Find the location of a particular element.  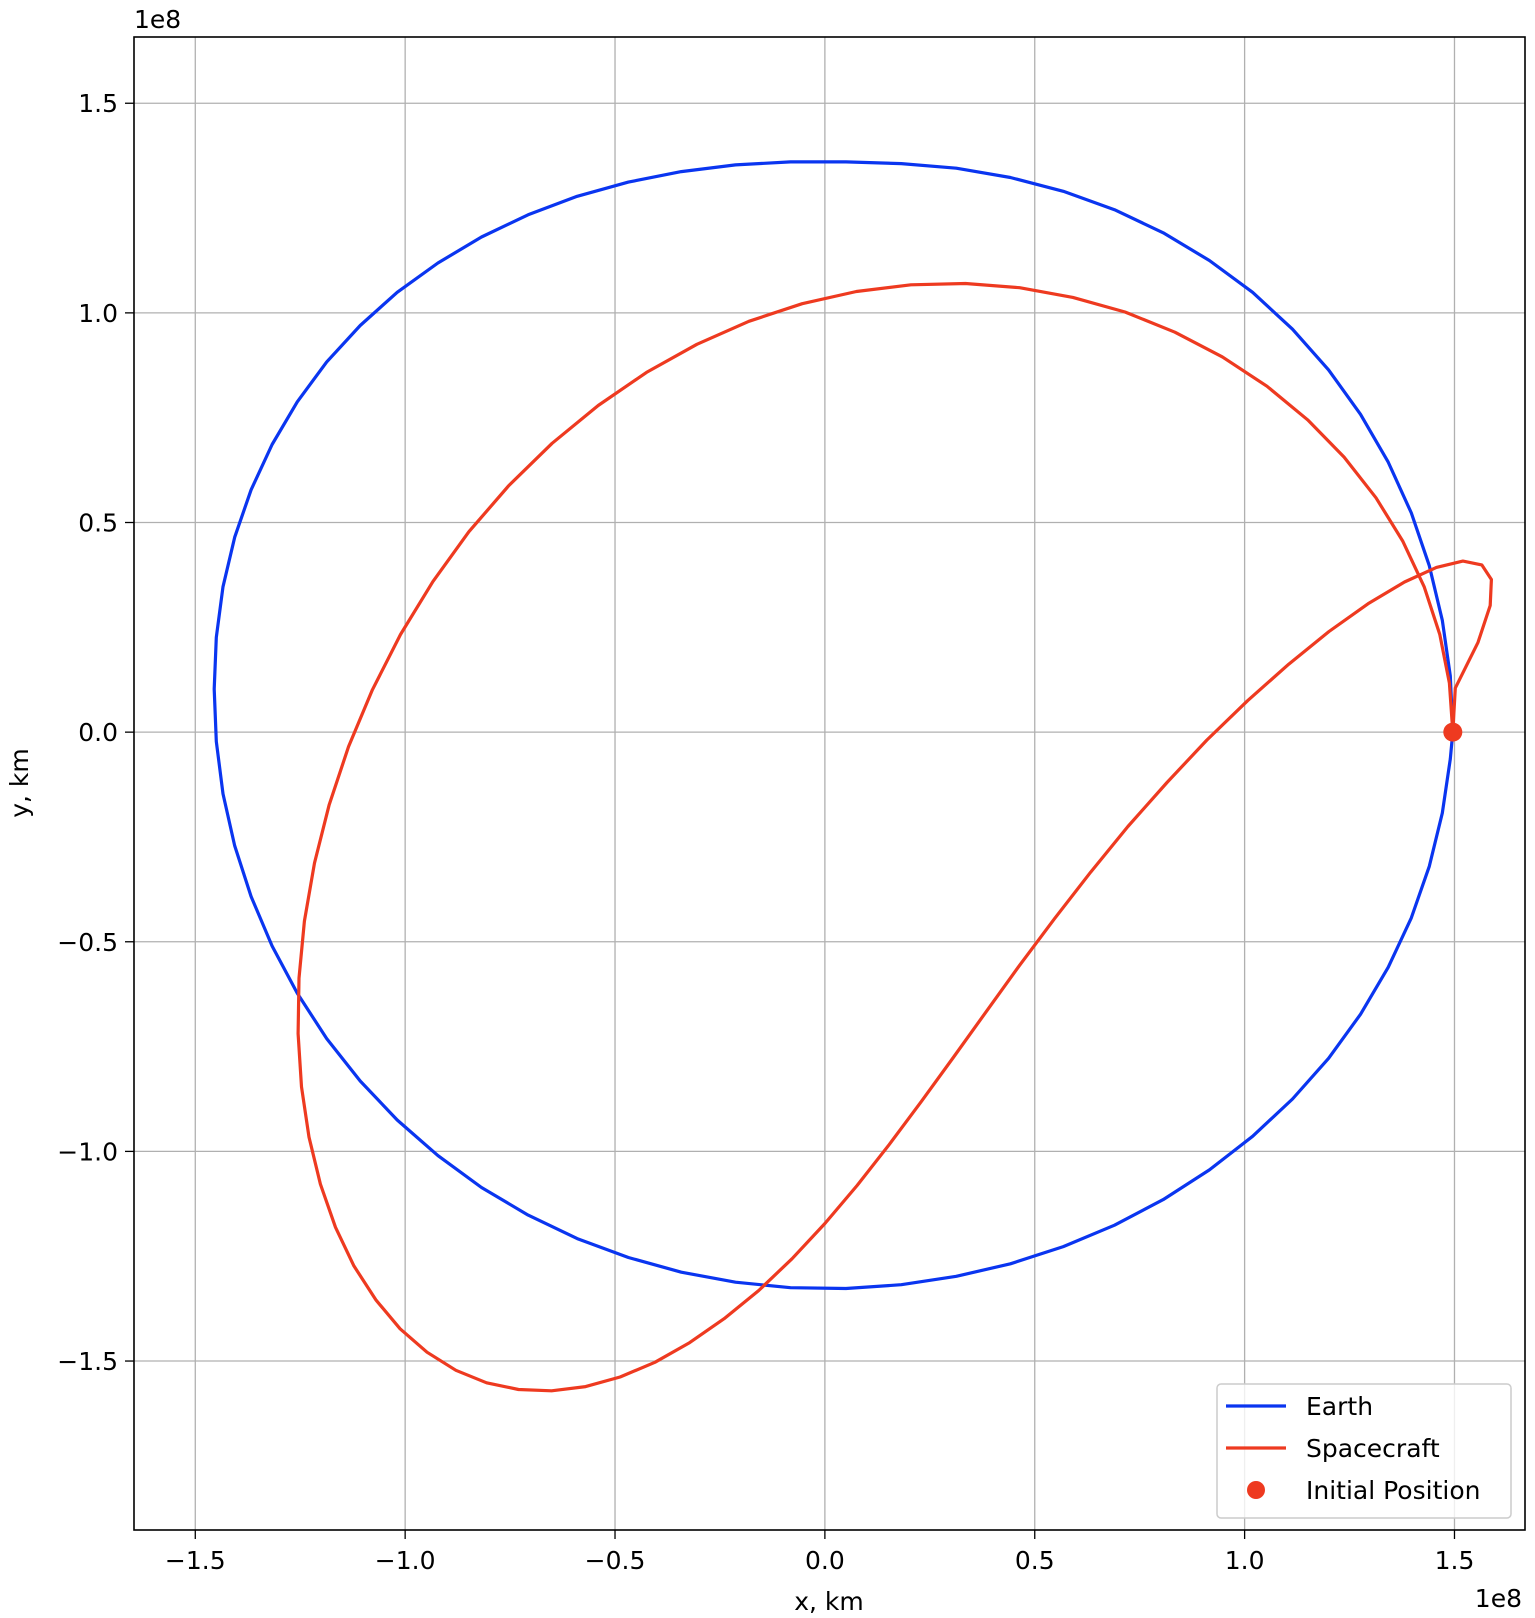

y-tick-label: 1.0 is located at coordinates (98, 313).